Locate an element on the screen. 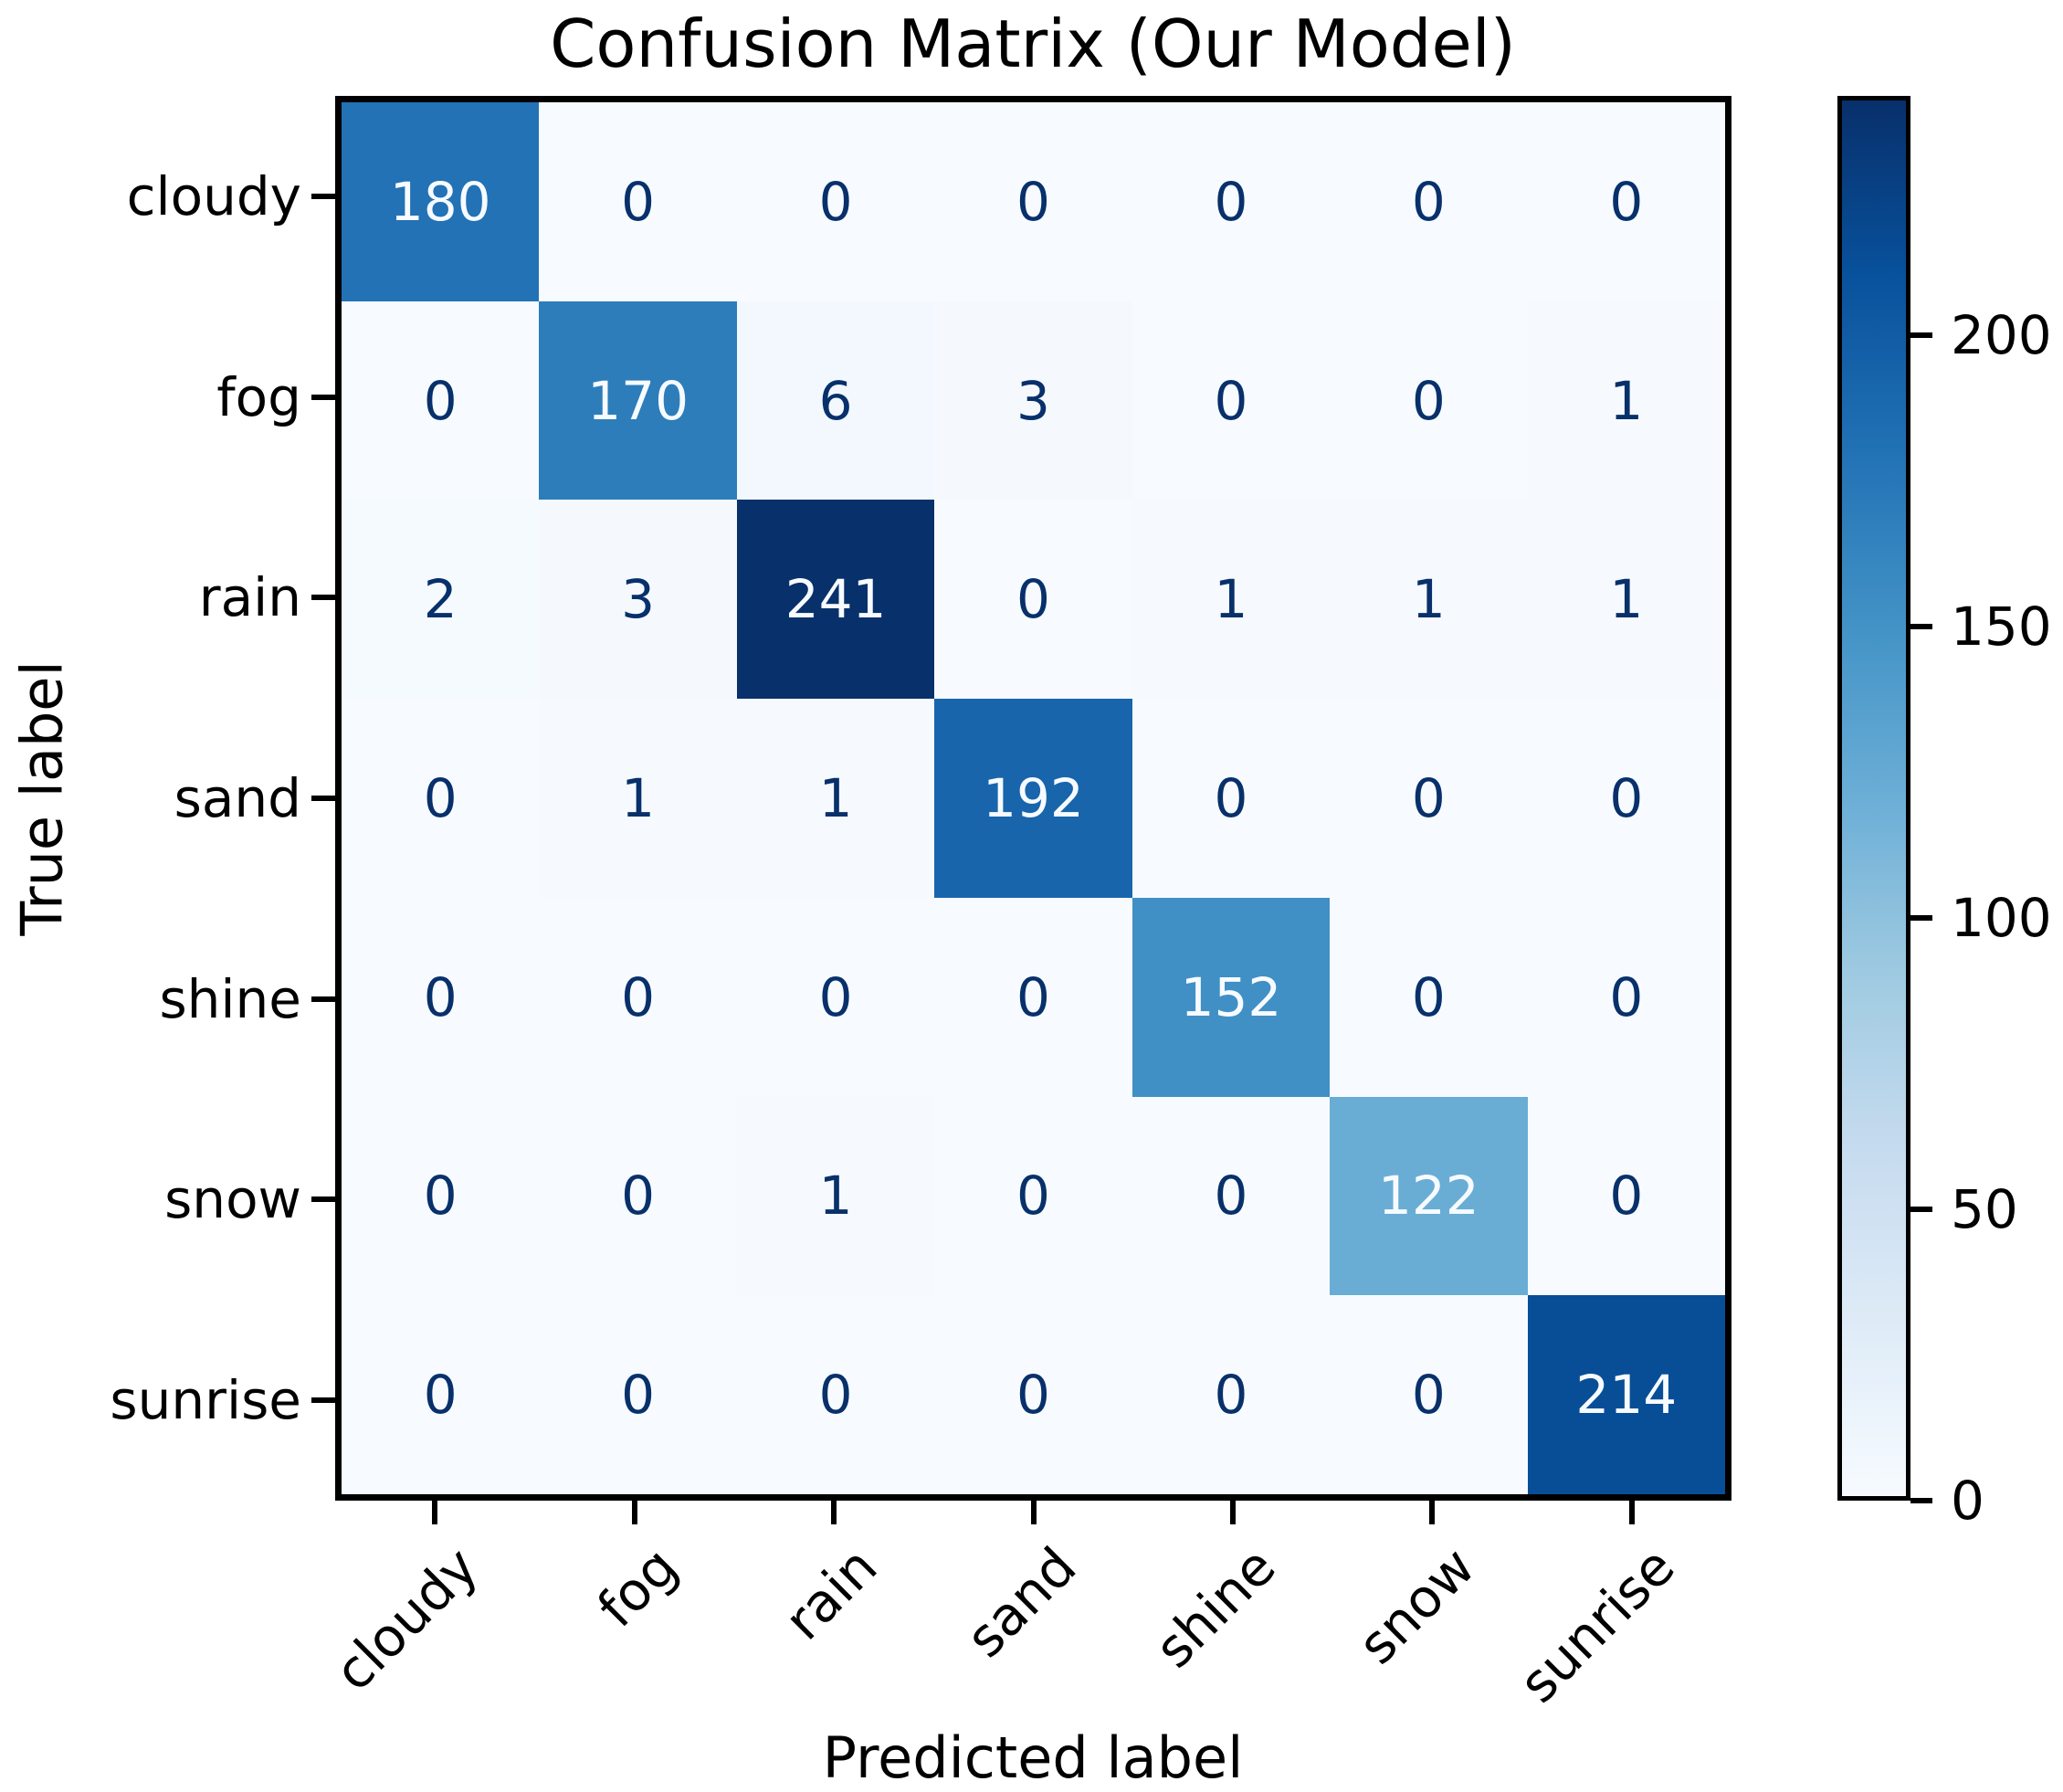  y-tick-label-cloudy: cloudy is located at coordinates (213, 195).